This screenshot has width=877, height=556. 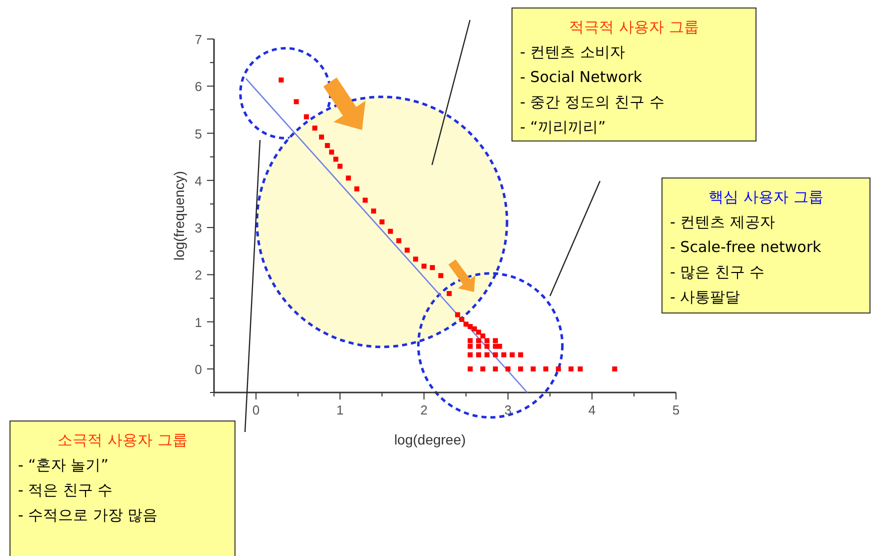 I want to click on annotation: 핵심 사용자 그룹 - 컨텐츠 제공자 - Scale-free network - 많은 친구 수 - 사통팔달, so click(x=747, y=247).